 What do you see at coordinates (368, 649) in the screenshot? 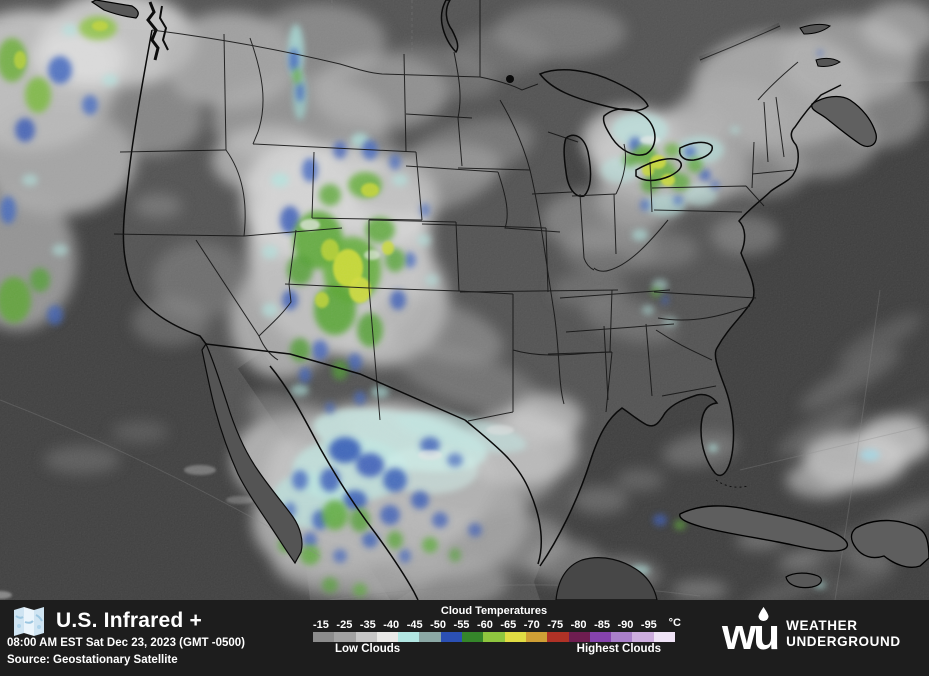
I see `legend-low-label: Low Clouds` at bounding box center [368, 649].